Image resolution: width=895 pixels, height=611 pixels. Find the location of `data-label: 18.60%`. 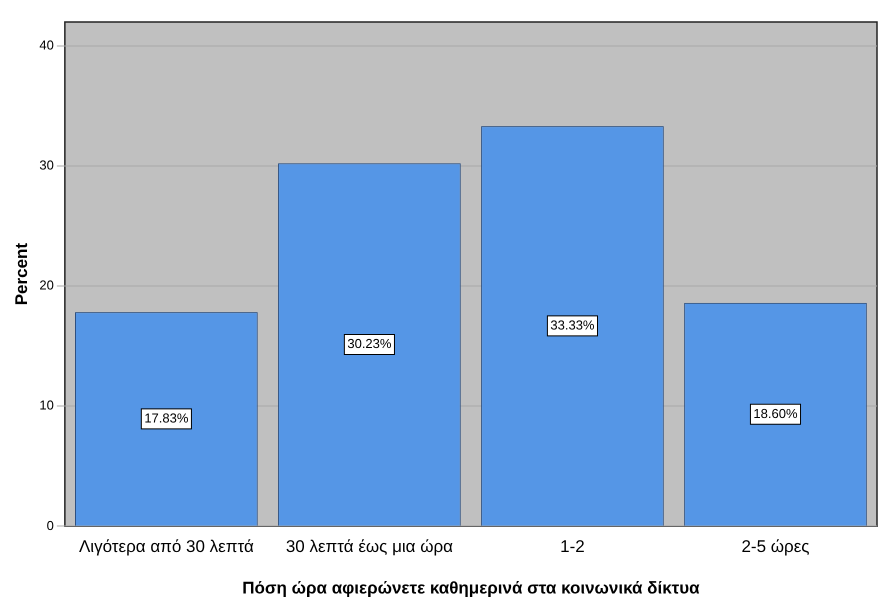

data-label: 18.60% is located at coordinates (775, 413).